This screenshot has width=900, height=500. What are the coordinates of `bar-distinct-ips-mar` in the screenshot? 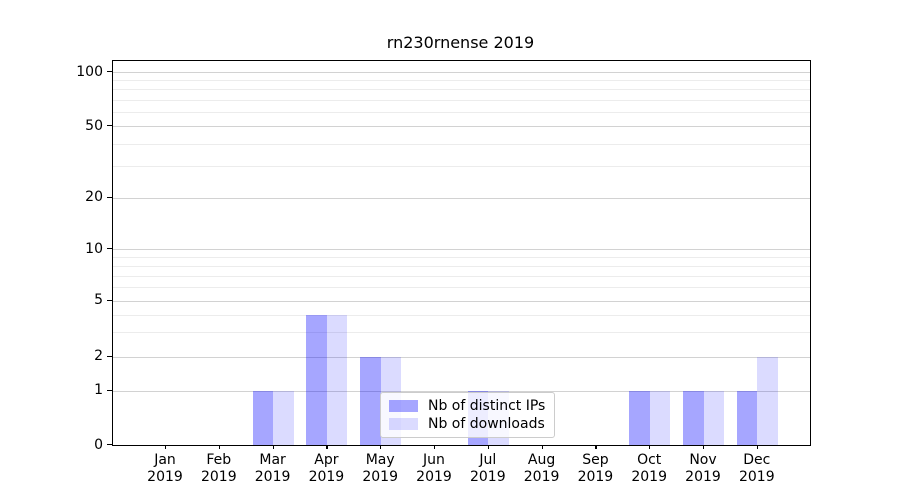 It's located at (263, 417).